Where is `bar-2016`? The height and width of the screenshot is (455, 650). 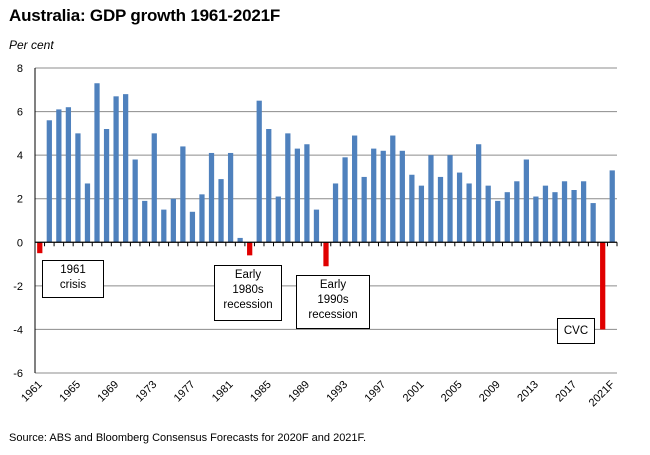 bar-2016 is located at coordinates (564, 212).